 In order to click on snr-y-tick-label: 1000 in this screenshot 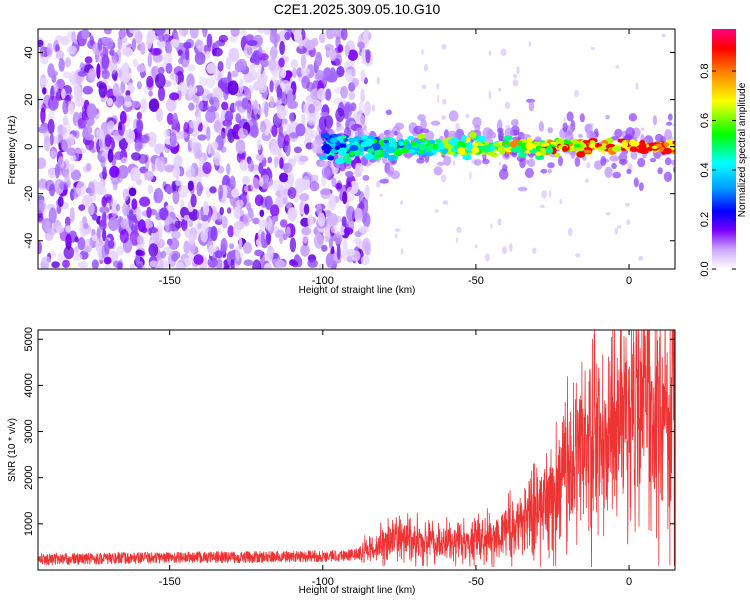, I will do `click(29, 524)`.